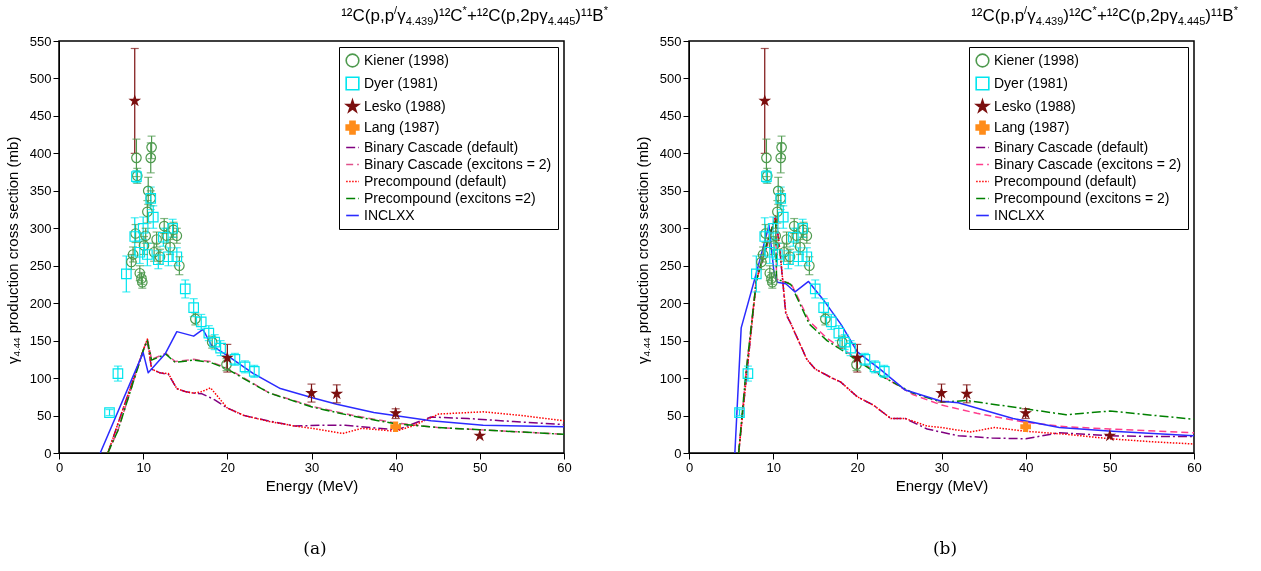 This screenshot has height=571, width=1261. What do you see at coordinates (1082, 197) in the screenshot?
I see `legend-label: Precompound (excitons = 2)` at bounding box center [1082, 197].